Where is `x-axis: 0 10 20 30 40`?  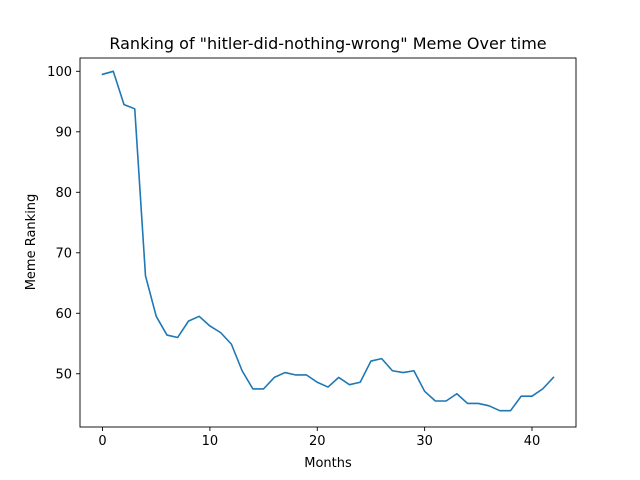 x-axis: 0 10 20 30 40 is located at coordinates (319, 438).